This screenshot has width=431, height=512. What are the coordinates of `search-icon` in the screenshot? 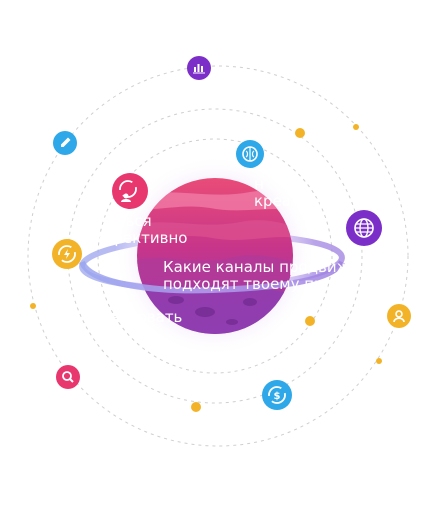 It's located at (68, 377).